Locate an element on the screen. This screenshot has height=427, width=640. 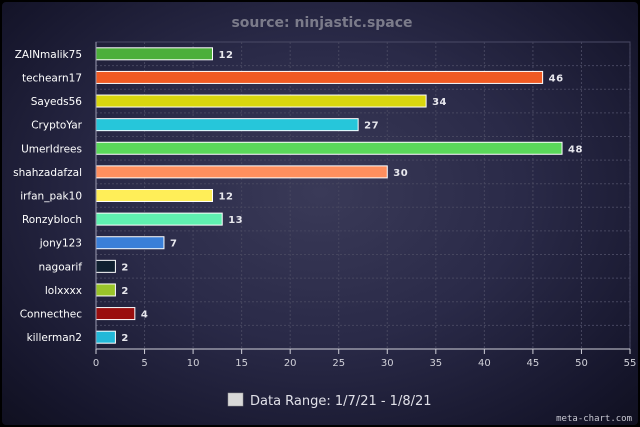
bar-value-label: 4 is located at coordinates (144, 315).